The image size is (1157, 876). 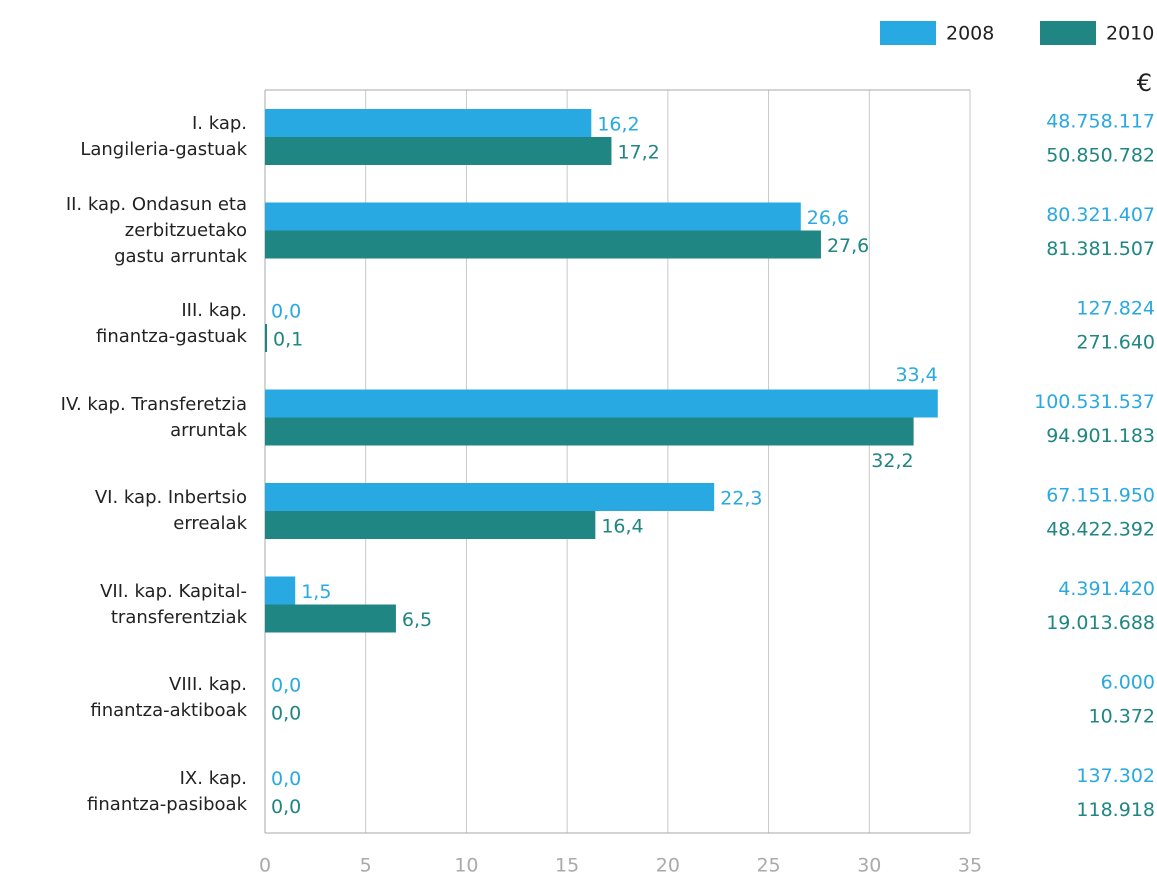 I want to click on amount: 271.640, so click(x=1115, y=343).